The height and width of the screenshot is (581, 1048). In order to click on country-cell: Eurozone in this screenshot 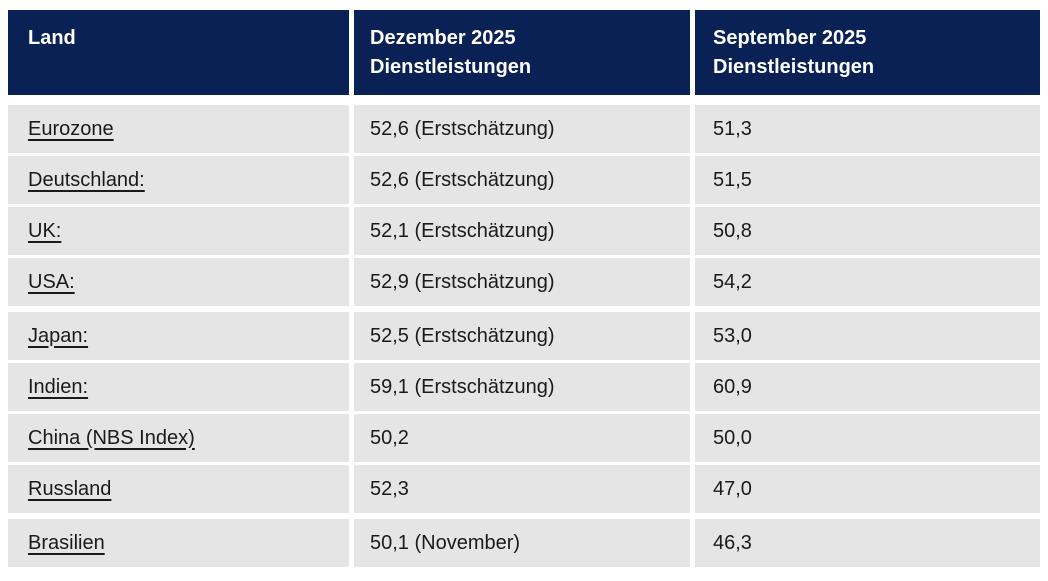, I will do `click(178, 129)`.